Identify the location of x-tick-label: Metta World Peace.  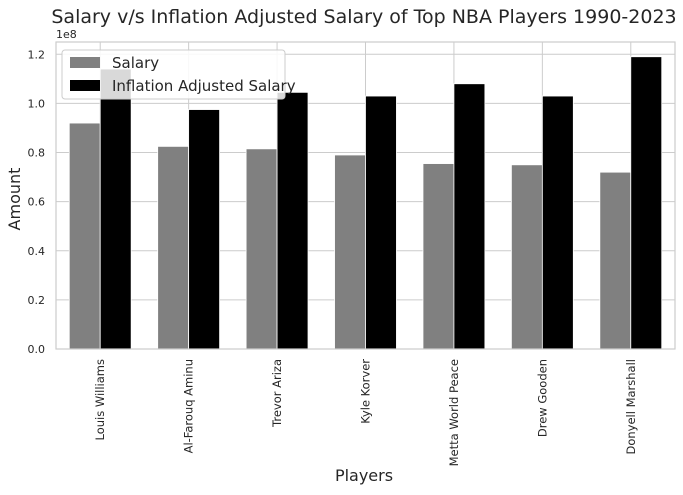
(454, 412).